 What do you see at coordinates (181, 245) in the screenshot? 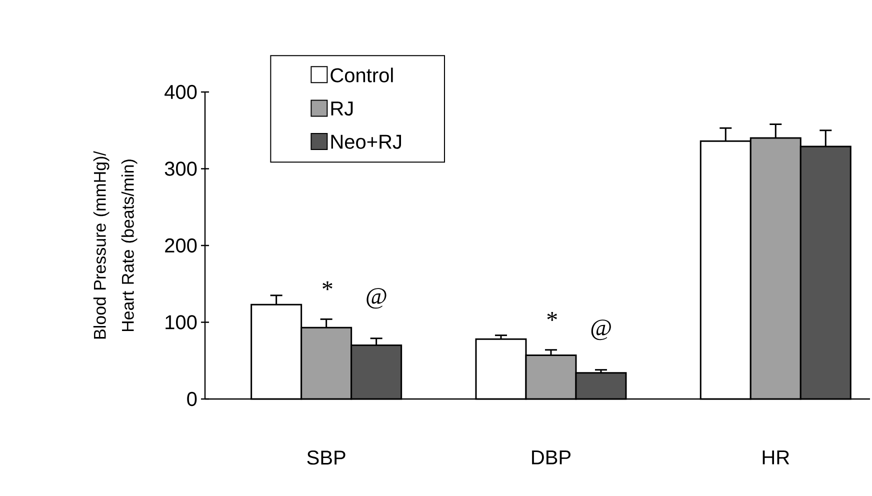
I see `y-tick-label: 200` at bounding box center [181, 245].